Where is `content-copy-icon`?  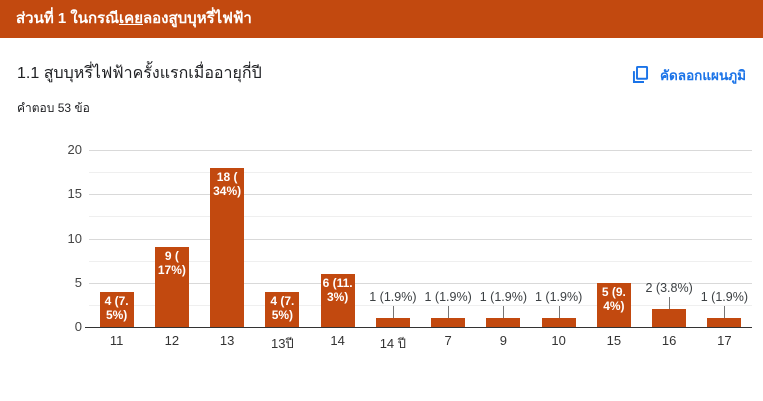 content-copy-icon is located at coordinates (640, 75).